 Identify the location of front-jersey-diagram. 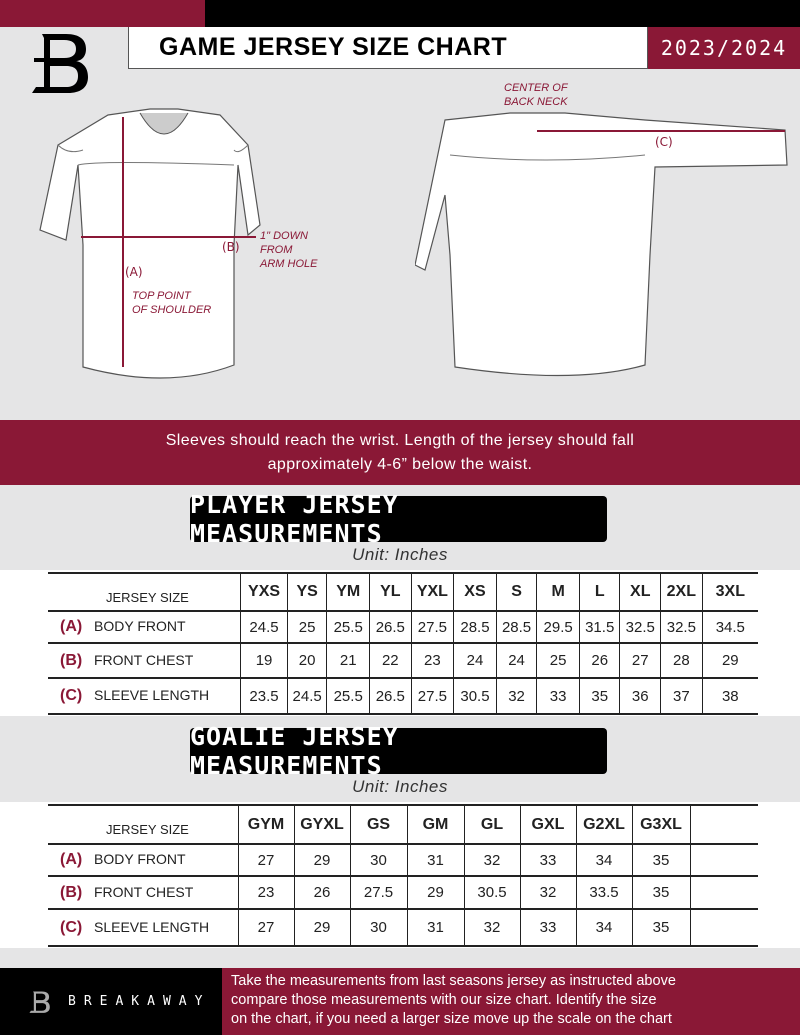
(150, 243).